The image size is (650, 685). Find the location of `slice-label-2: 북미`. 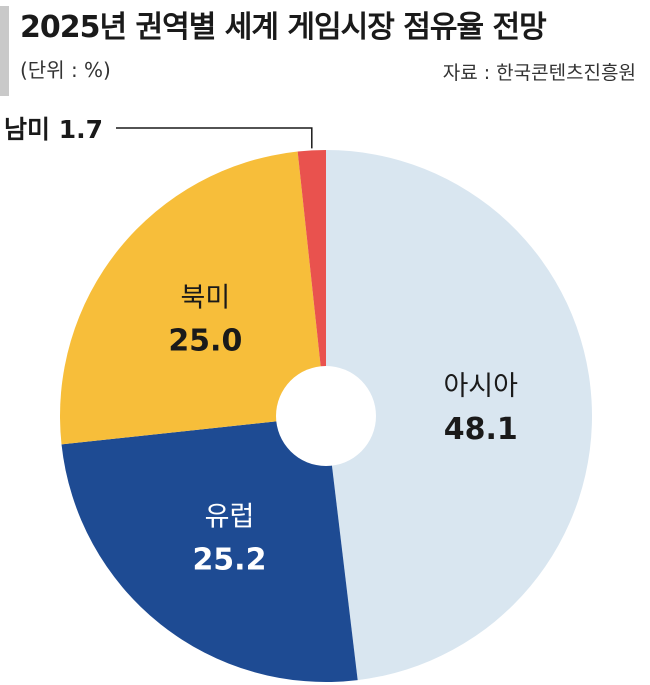

slice-label-2: 북미 is located at coordinates (205, 298).